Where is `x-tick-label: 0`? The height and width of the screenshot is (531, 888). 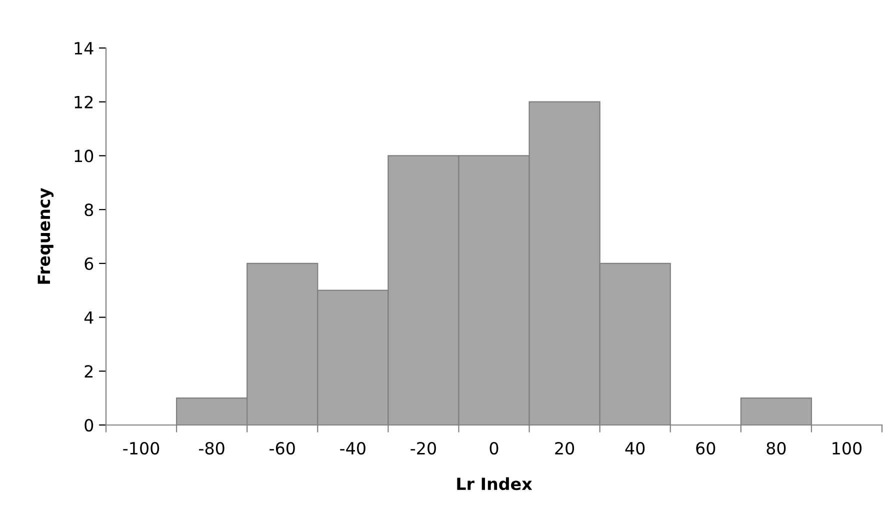
x-tick-label: 0 is located at coordinates (494, 448).